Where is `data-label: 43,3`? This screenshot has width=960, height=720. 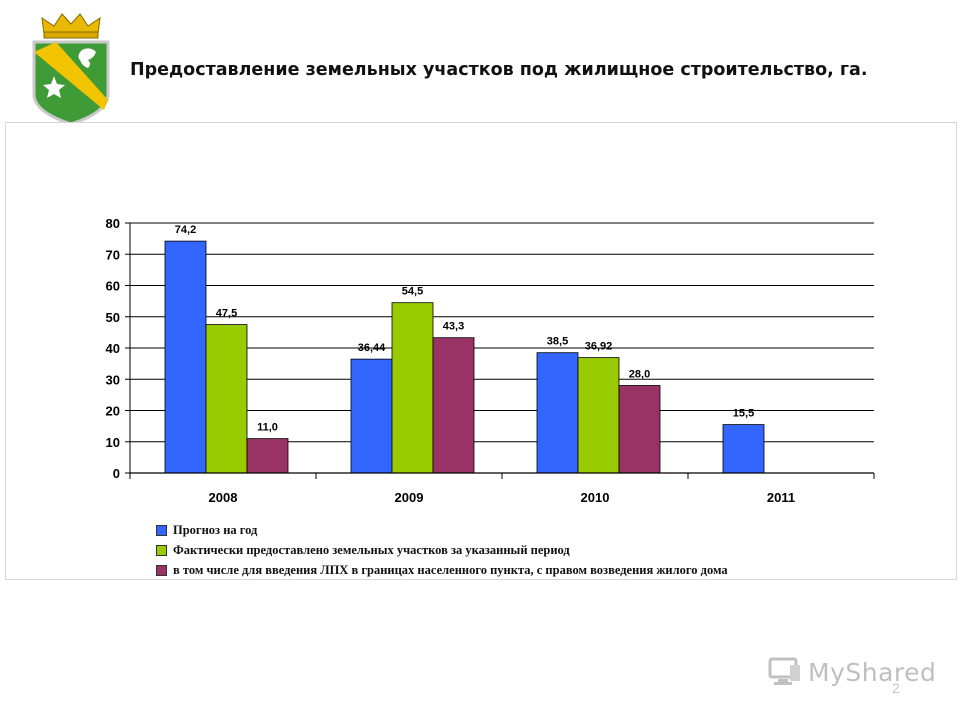 data-label: 43,3 is located at coordinates (453, 327).